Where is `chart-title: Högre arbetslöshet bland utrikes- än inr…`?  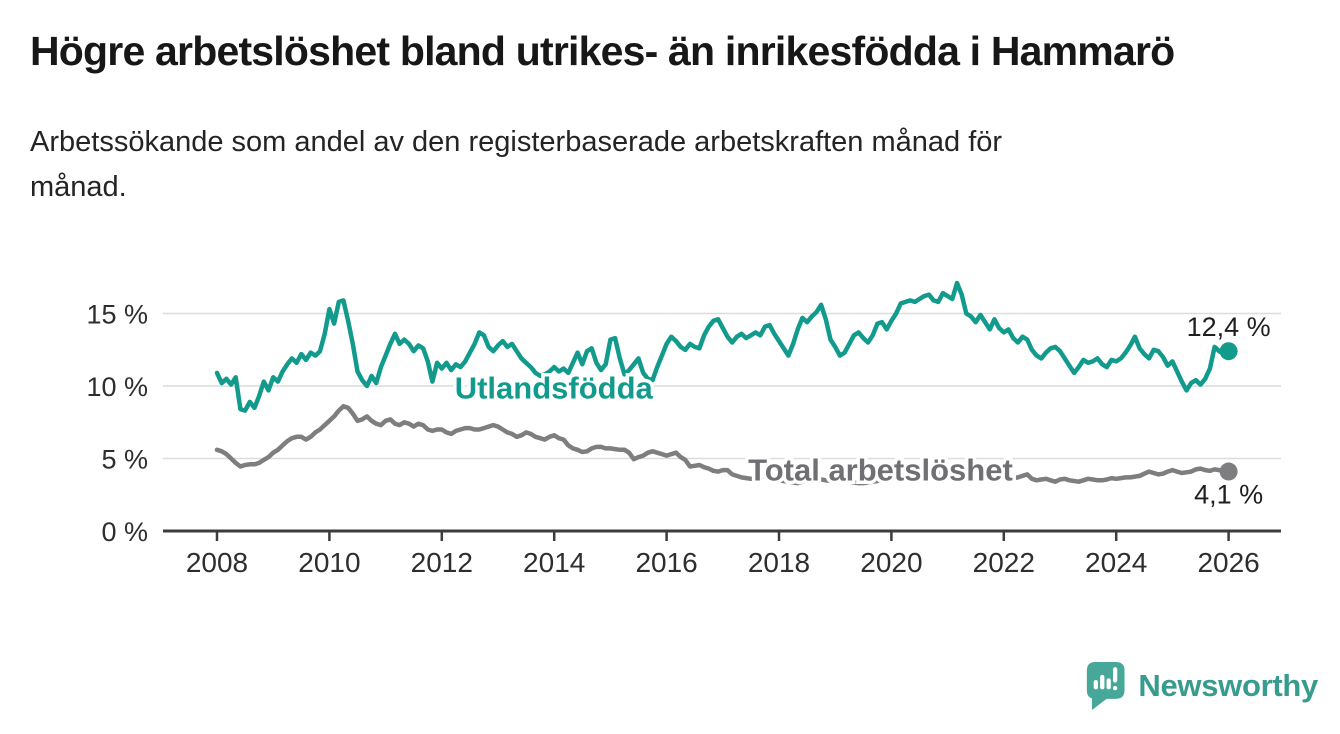
chart-title: Högre arbetslöshet bland utrikes- än inr… is located at coordinates (602, 51).